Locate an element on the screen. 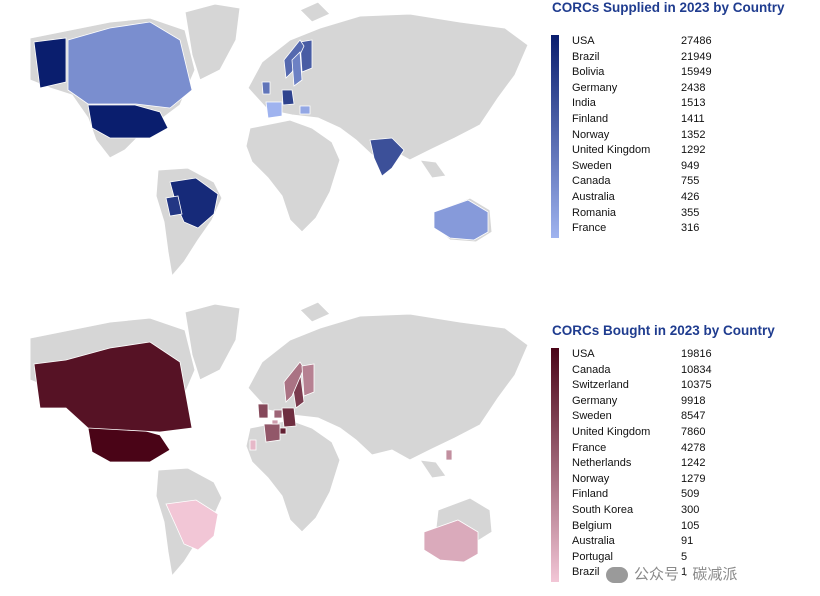 This screenshot has width=820, height=596. legend-row: Canada 10834 is located at coordinates (672, 370).